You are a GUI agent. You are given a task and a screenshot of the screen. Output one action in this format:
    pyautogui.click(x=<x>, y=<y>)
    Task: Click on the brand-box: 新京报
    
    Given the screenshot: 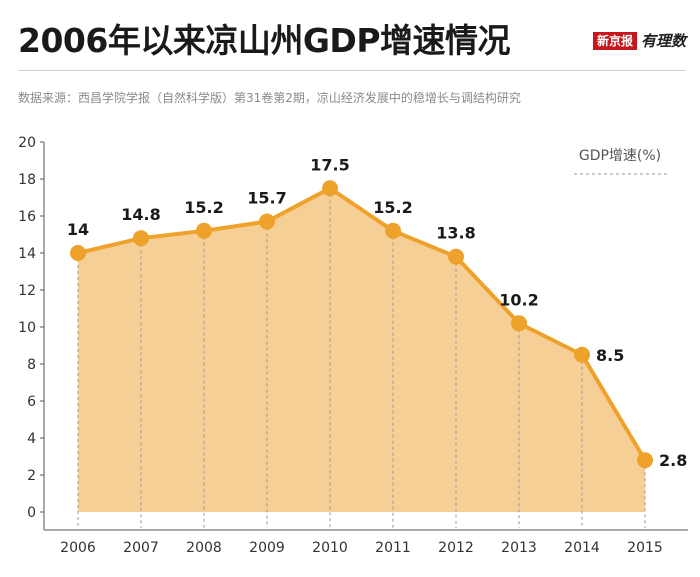 What is the action you would take?
    pyautogui.click(x=614, y=40)
    